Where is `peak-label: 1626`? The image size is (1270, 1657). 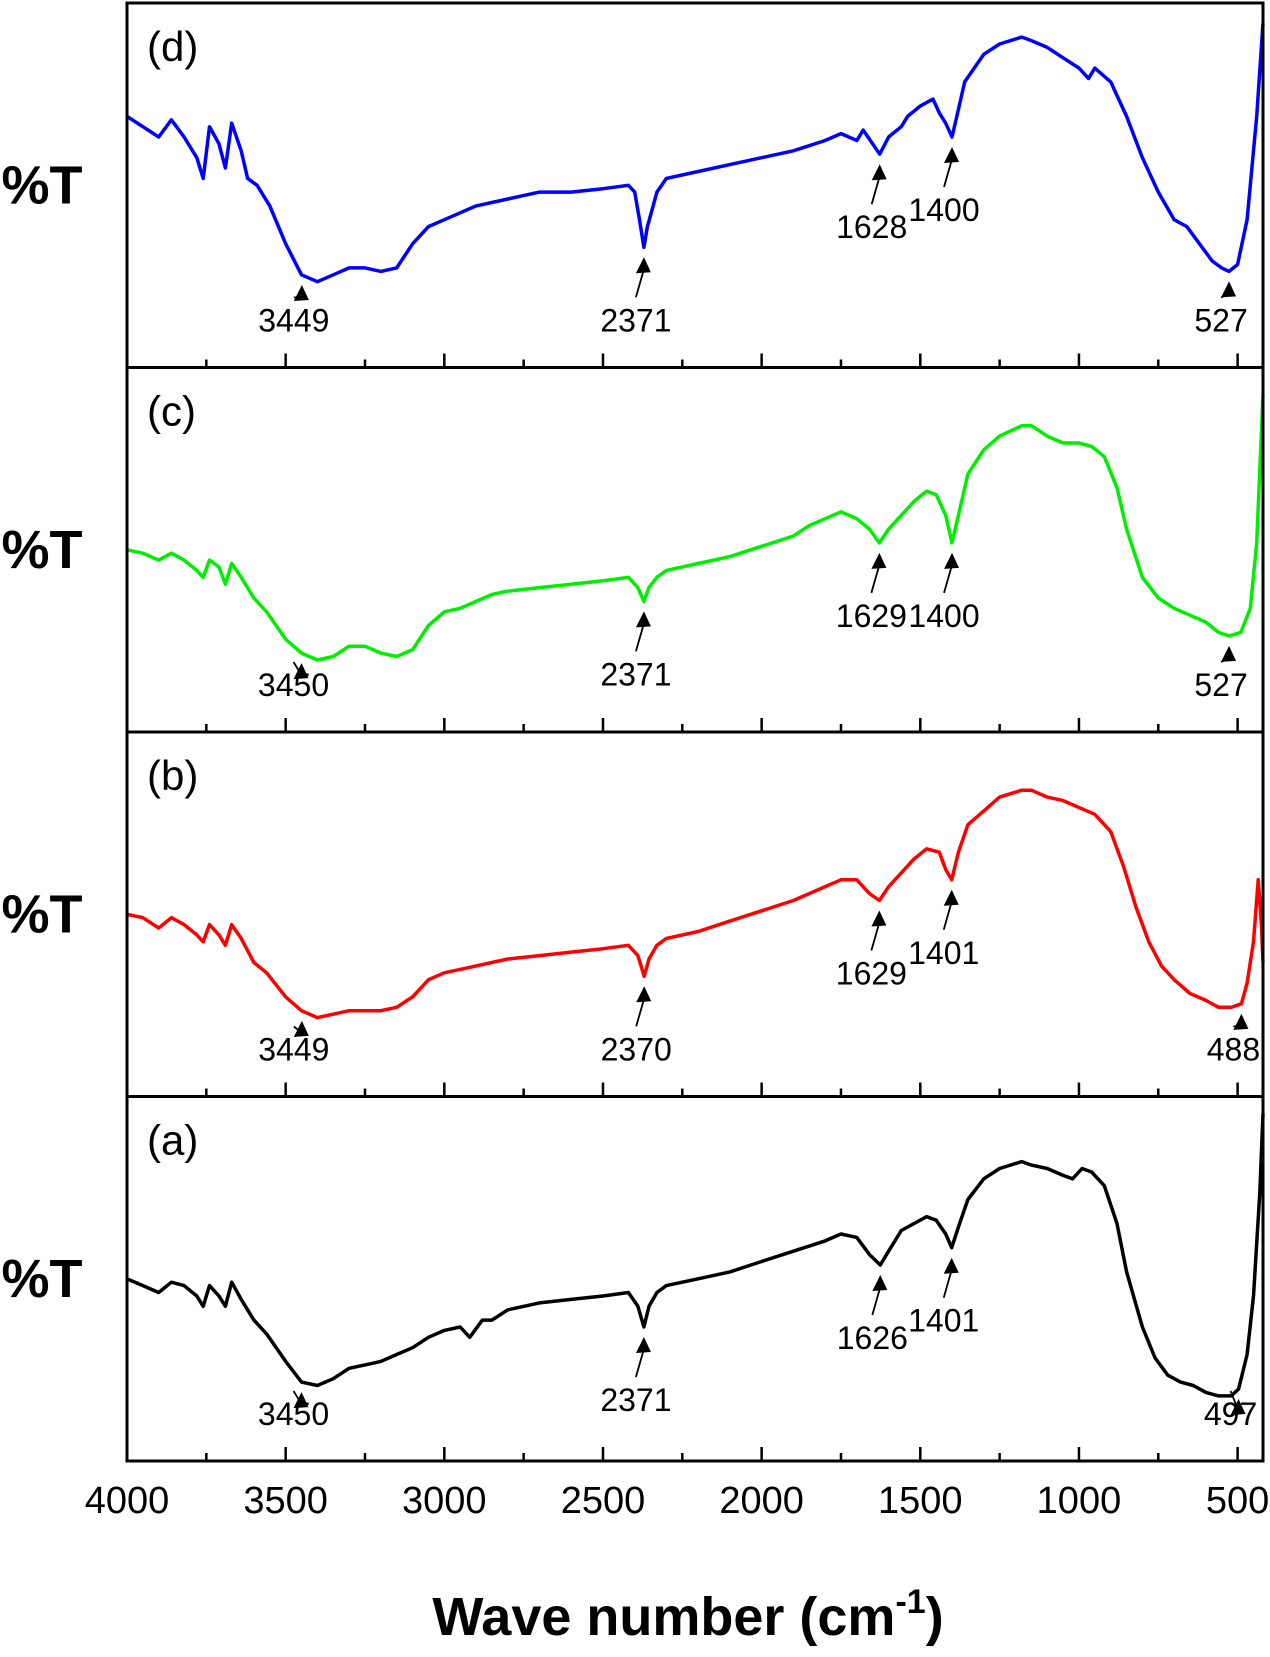 peak-label: 1626 is located at coordinates (872, 1338).